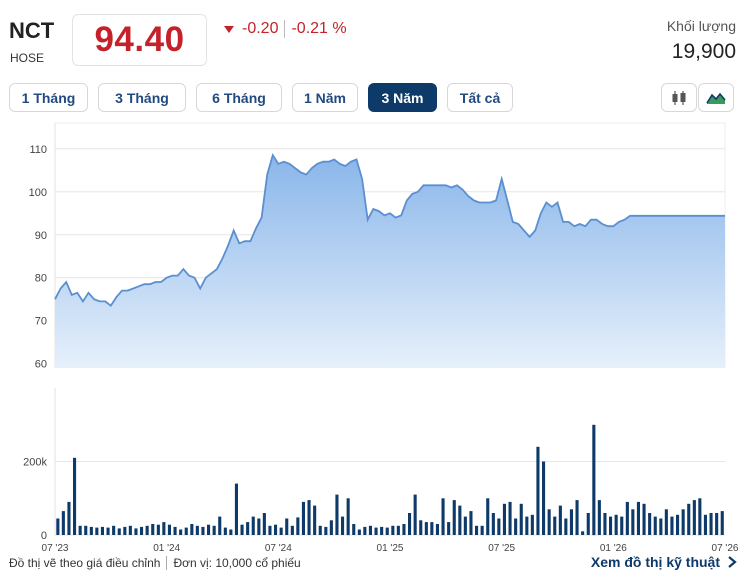  Describe the element at coordinates (325, 97) in the screenshot. I see `tab-1-year: 1 Năm` at that location.